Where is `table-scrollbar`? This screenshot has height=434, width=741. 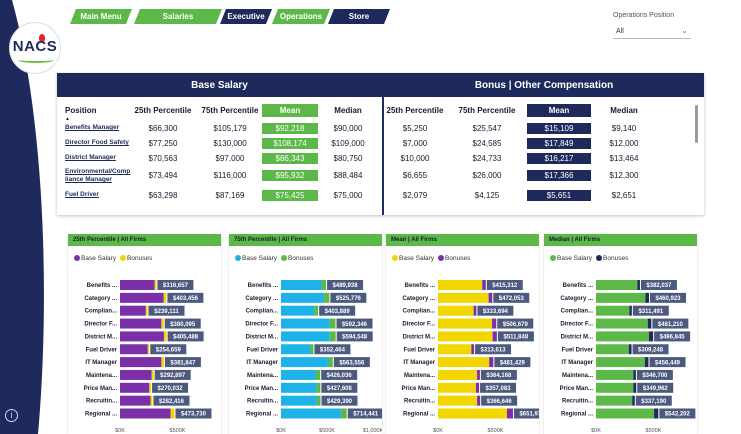
table-scrollbar is located at coordinates (696, 124).